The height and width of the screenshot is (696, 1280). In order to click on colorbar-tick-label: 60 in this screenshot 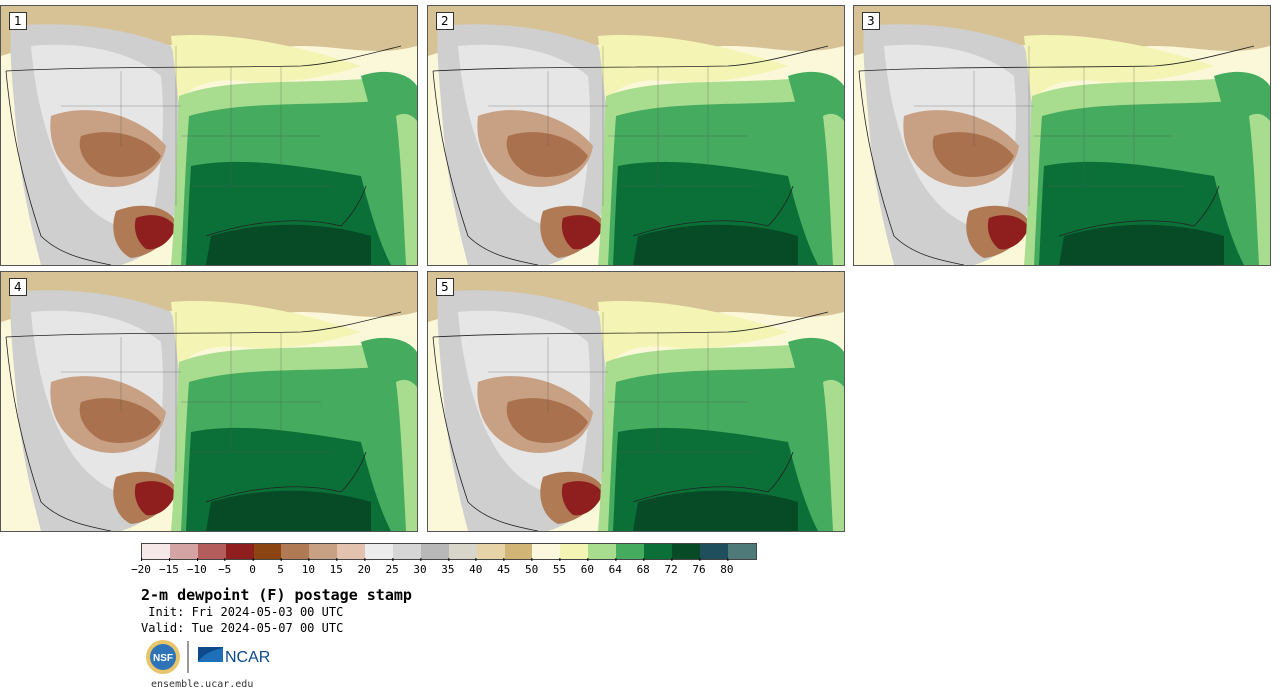, I will do `click(587, 567)`.